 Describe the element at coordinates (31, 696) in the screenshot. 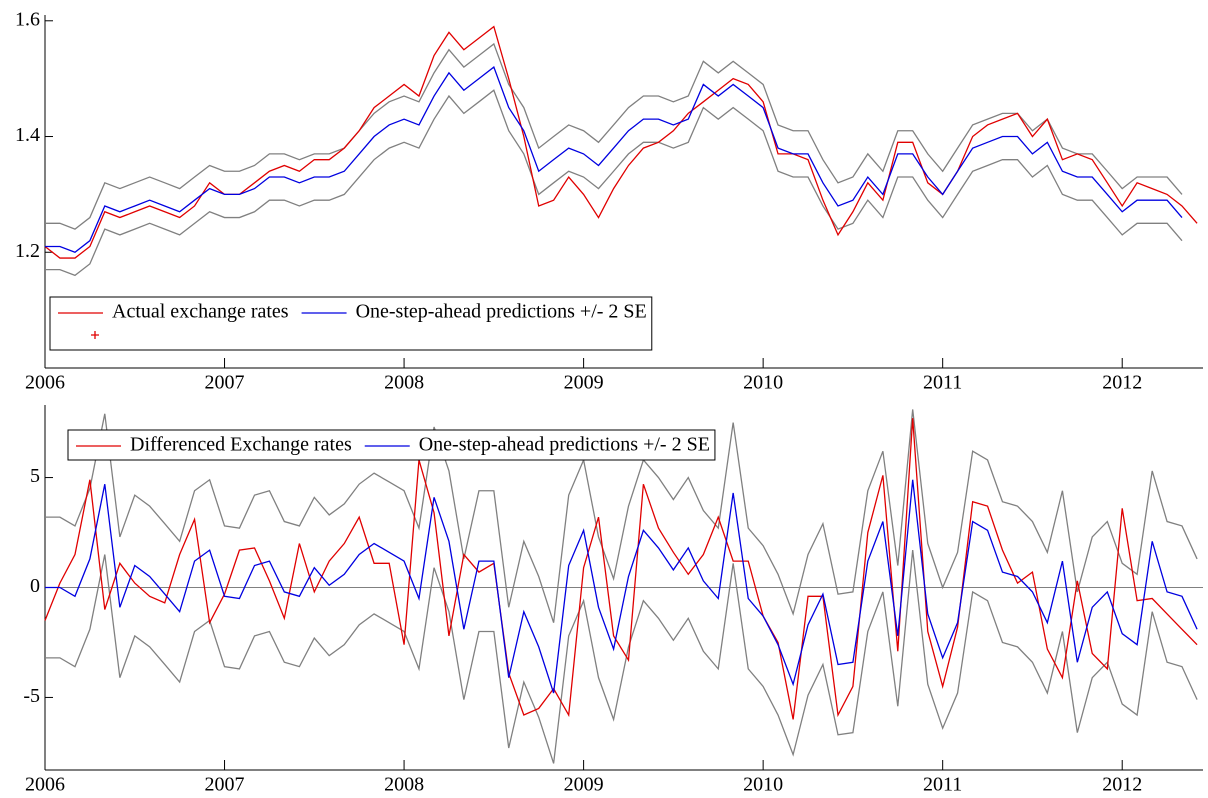

I see `y-tick-label: -5` at that location.